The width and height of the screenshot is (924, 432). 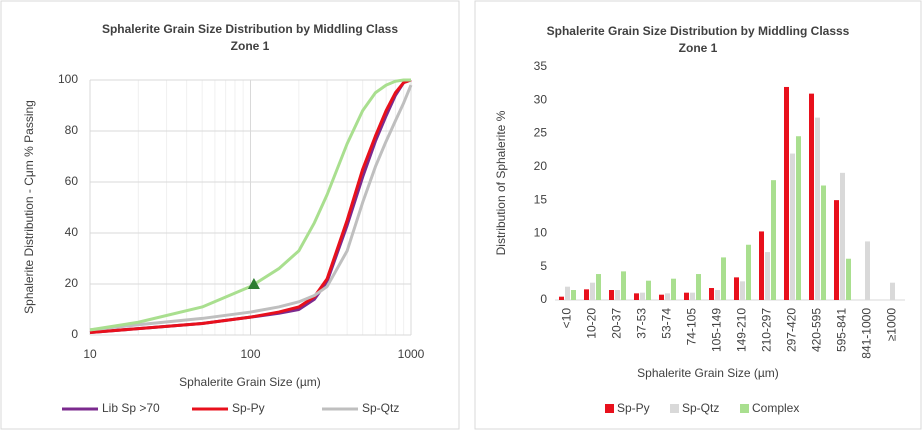 I want to click on y-tick-label: 35, so click(x=541, y=66).